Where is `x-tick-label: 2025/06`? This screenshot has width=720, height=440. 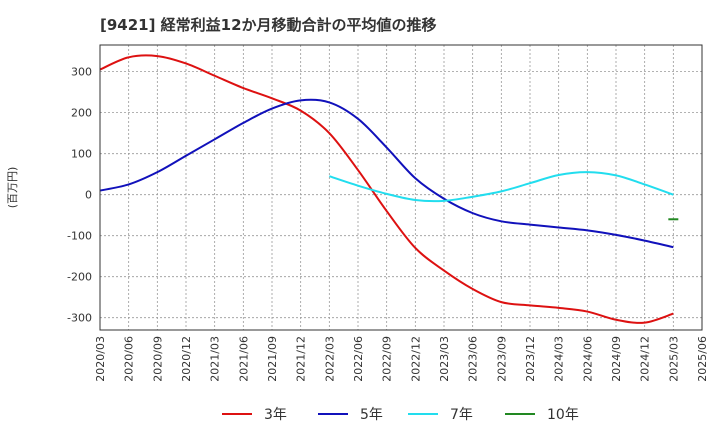
x-tick-label: 2025/06 is located at coordinates (702, 359).